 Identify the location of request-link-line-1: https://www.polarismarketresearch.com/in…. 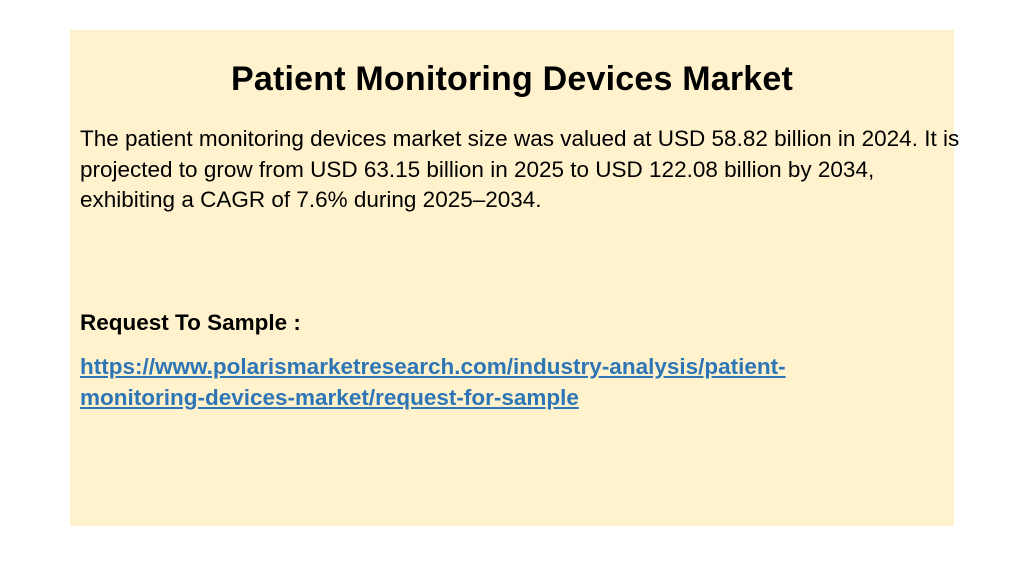
(433, 366).